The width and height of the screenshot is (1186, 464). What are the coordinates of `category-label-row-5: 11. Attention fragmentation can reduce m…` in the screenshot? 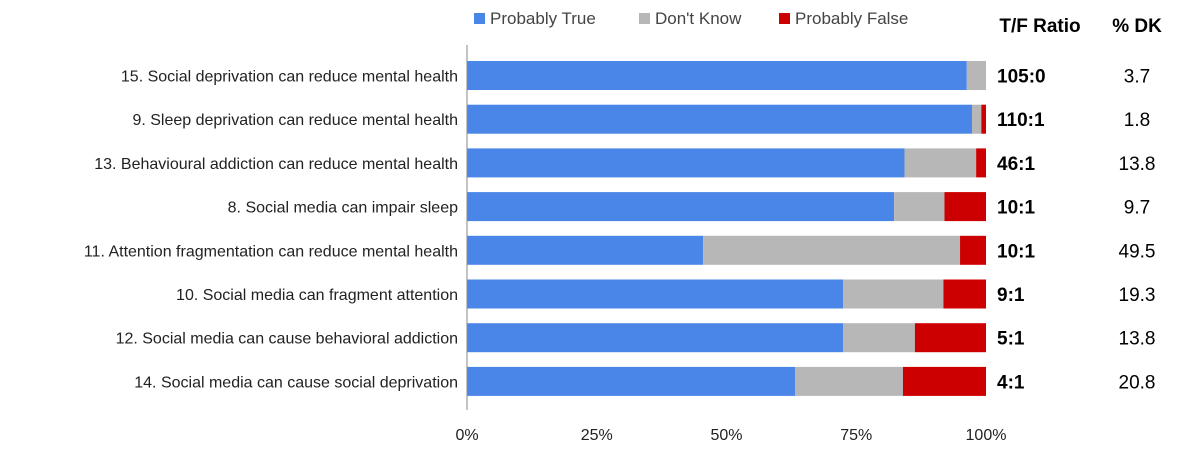 It's located at (271, 251).